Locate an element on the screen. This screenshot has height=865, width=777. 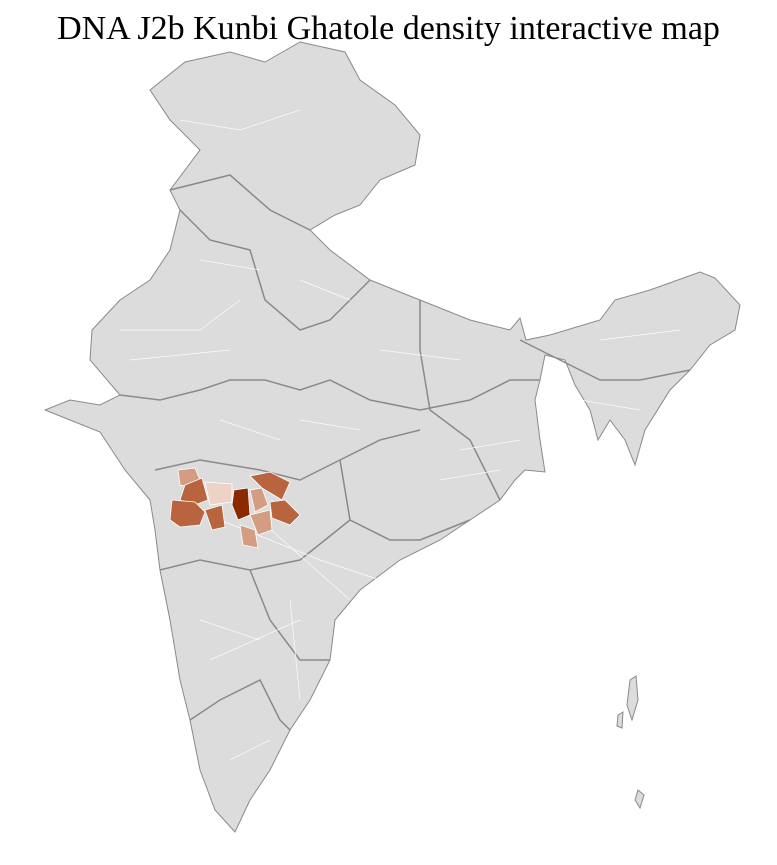
andaman-islands is located at coordinates (630, 742).